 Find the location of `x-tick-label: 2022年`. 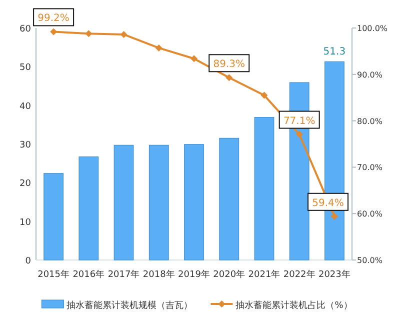

x-tick-label: 2022年 is located at coordinates (299, 274).